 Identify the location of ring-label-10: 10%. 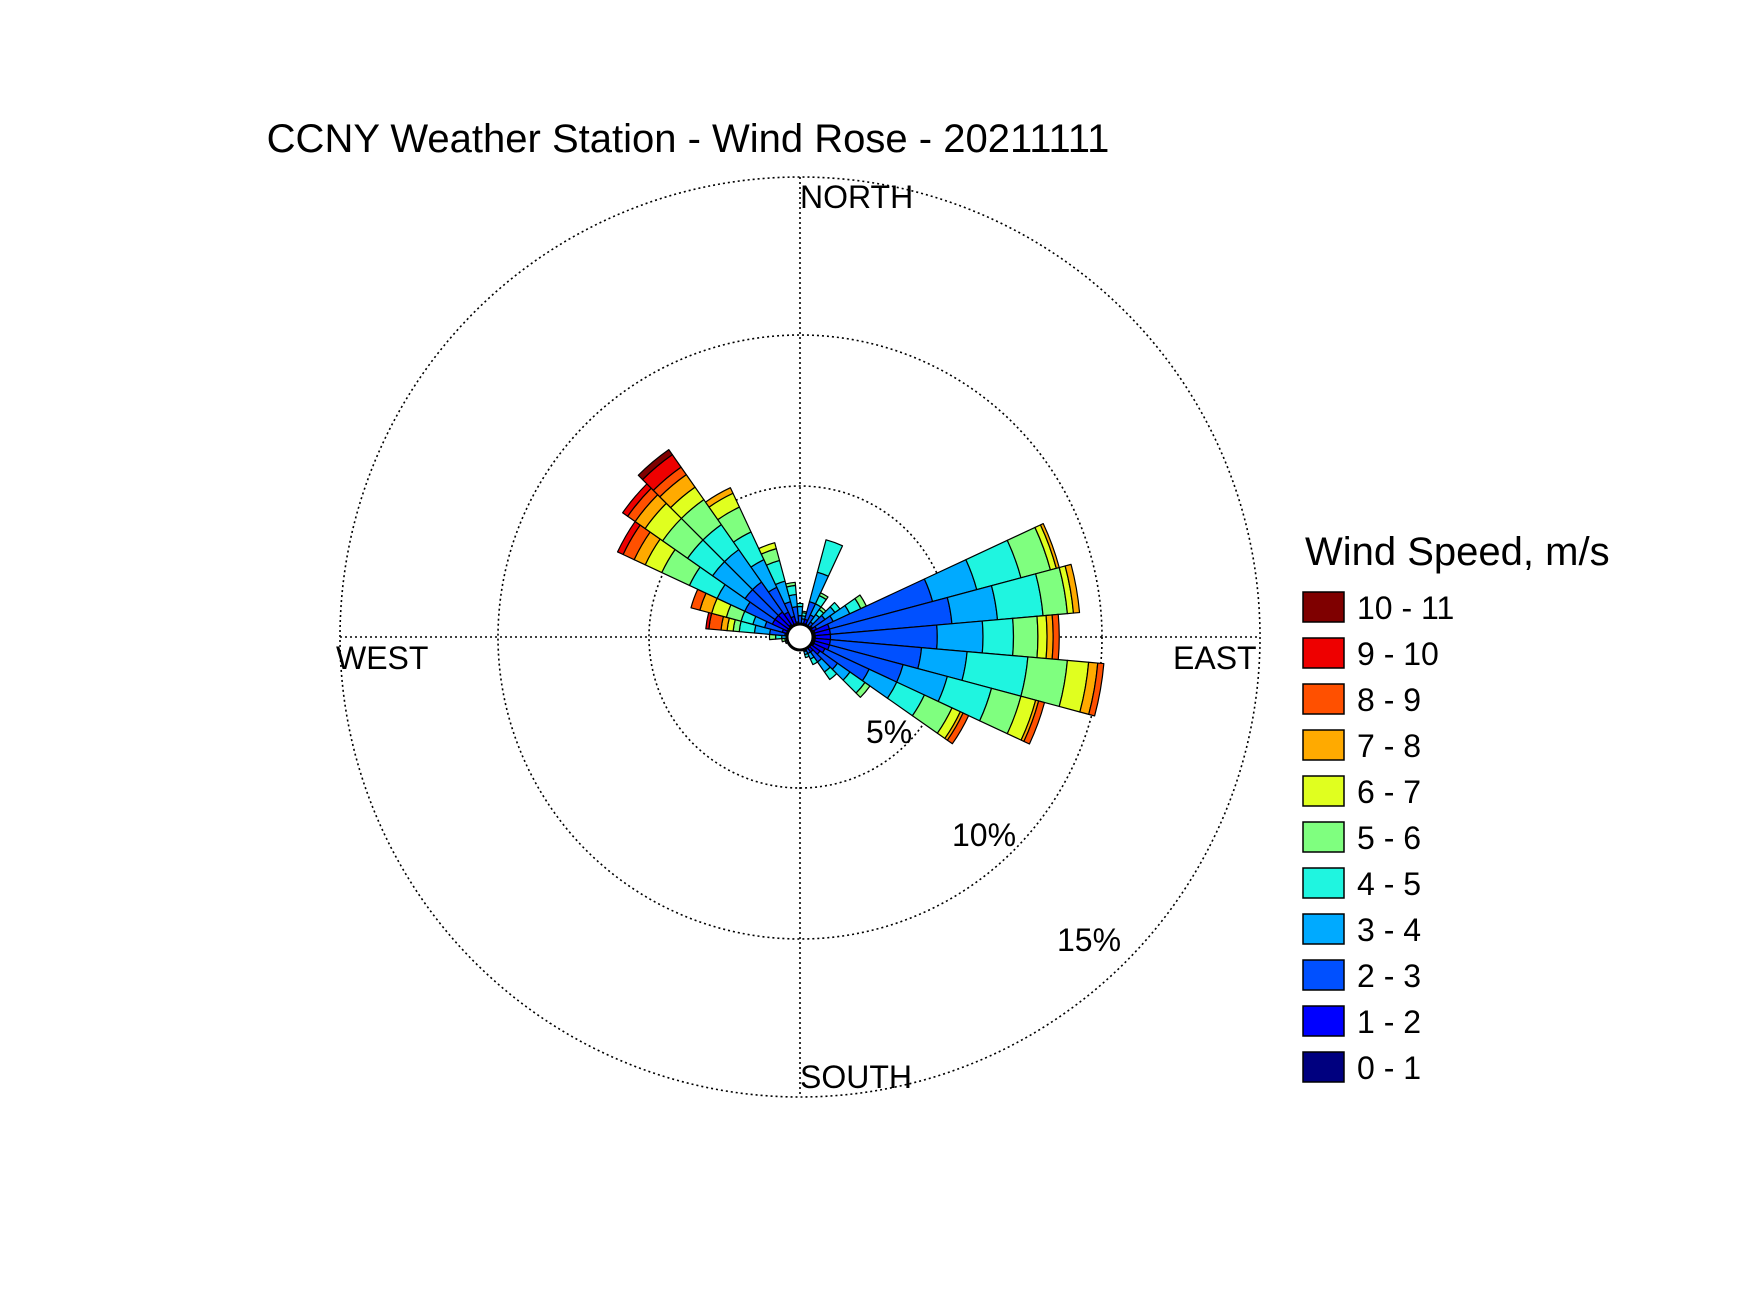
(984, 835).